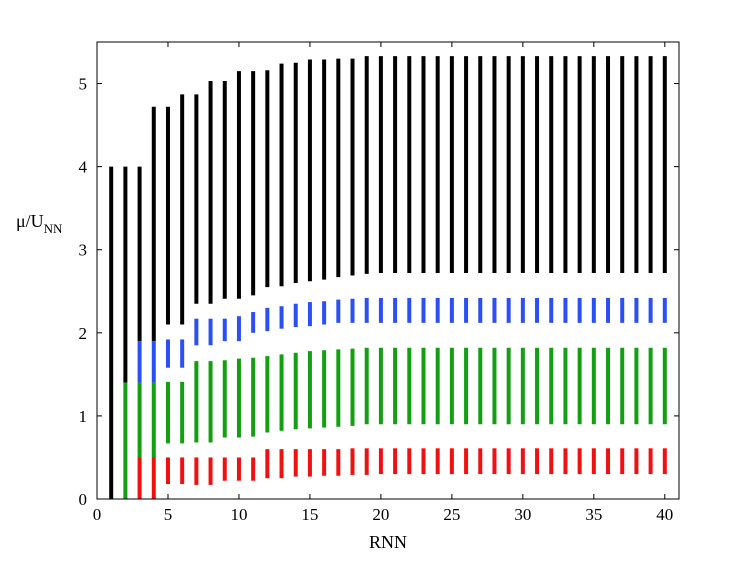  Describe the element at coordinates (380, 514) in the screenshot. I see `x-tick-label: 20` at that location.